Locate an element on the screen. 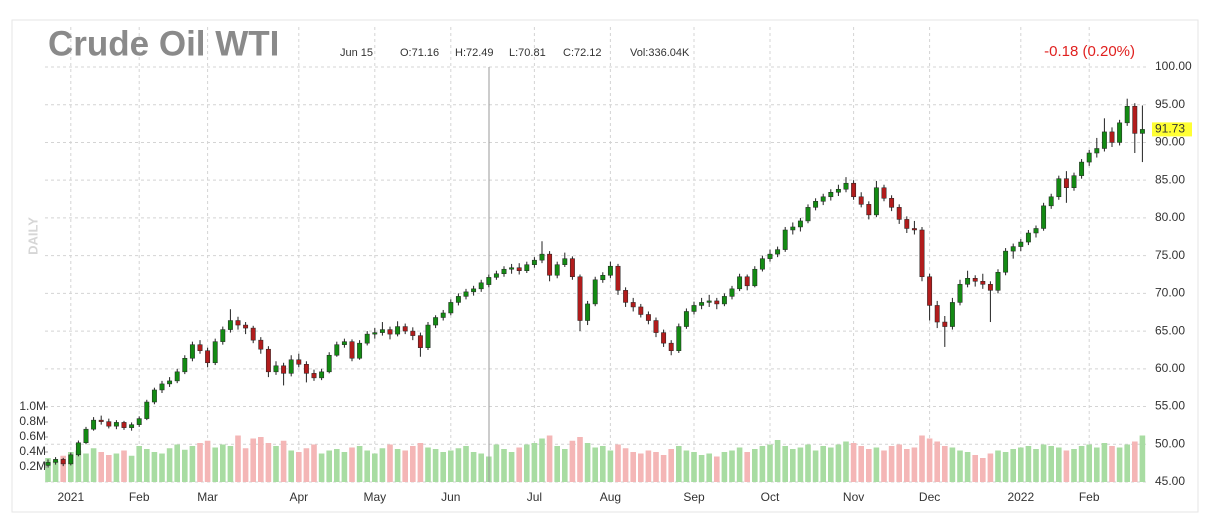  x-tick-label: Feb is located at coordinates (1089, 497).